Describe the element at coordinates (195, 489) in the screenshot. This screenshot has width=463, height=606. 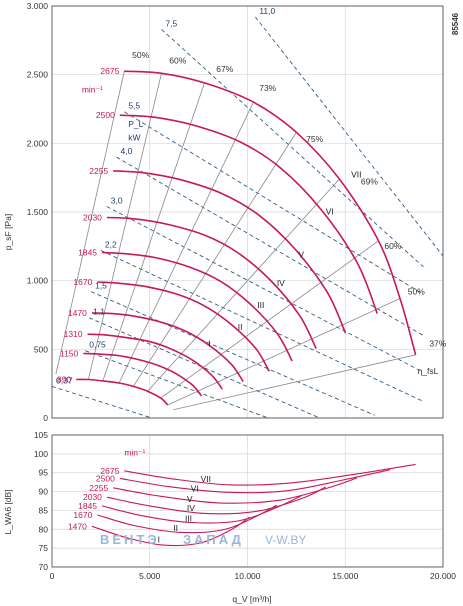
I see `sound-operating-range-VI: VI` at that location.